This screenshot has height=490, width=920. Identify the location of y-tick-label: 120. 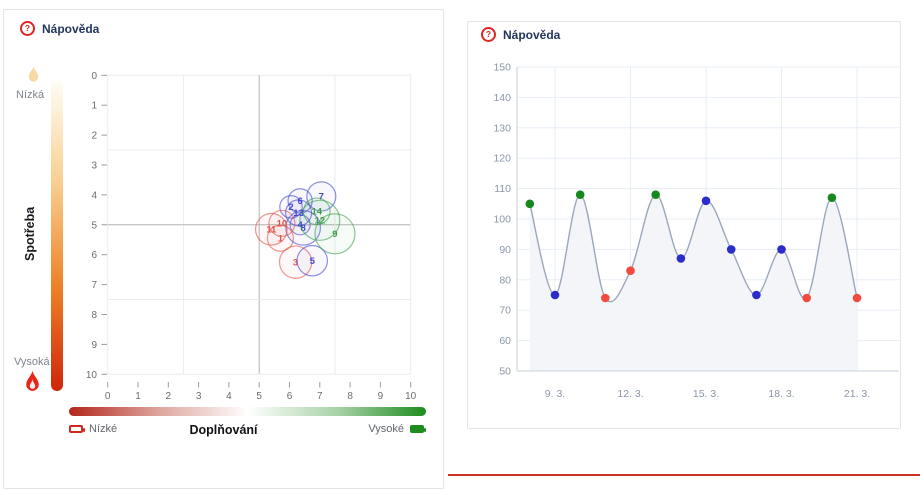
(502, 159).